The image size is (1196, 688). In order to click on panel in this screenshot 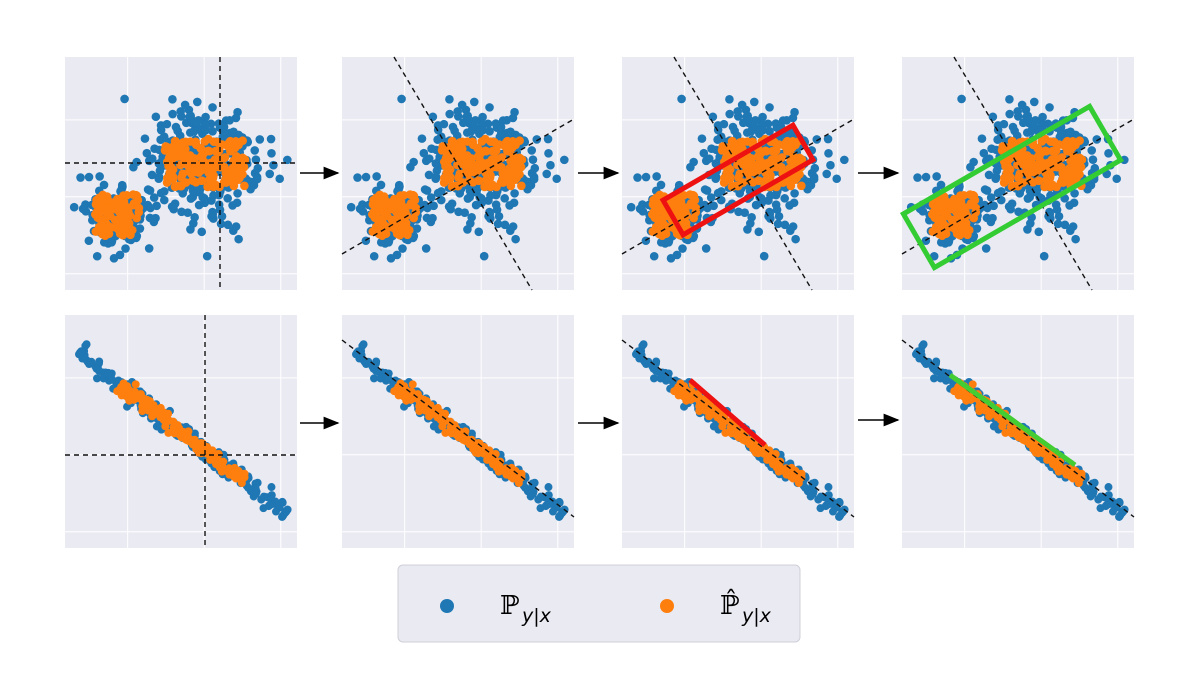, I will do `click(738, 173)`.